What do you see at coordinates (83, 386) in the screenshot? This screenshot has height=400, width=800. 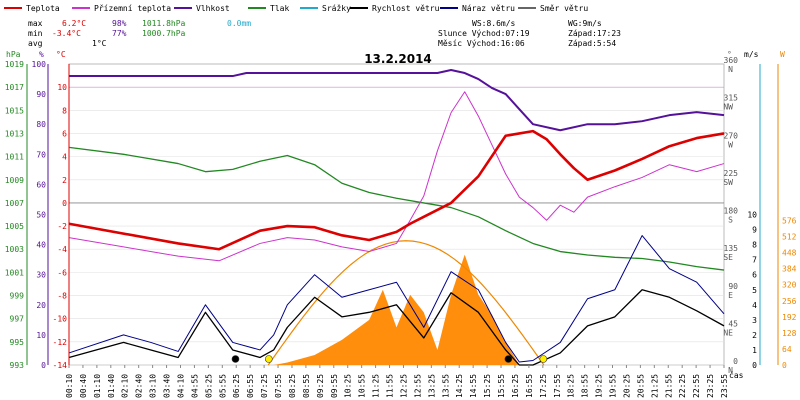 I see `time-label: 00:40` at bounding box center [83, 386].